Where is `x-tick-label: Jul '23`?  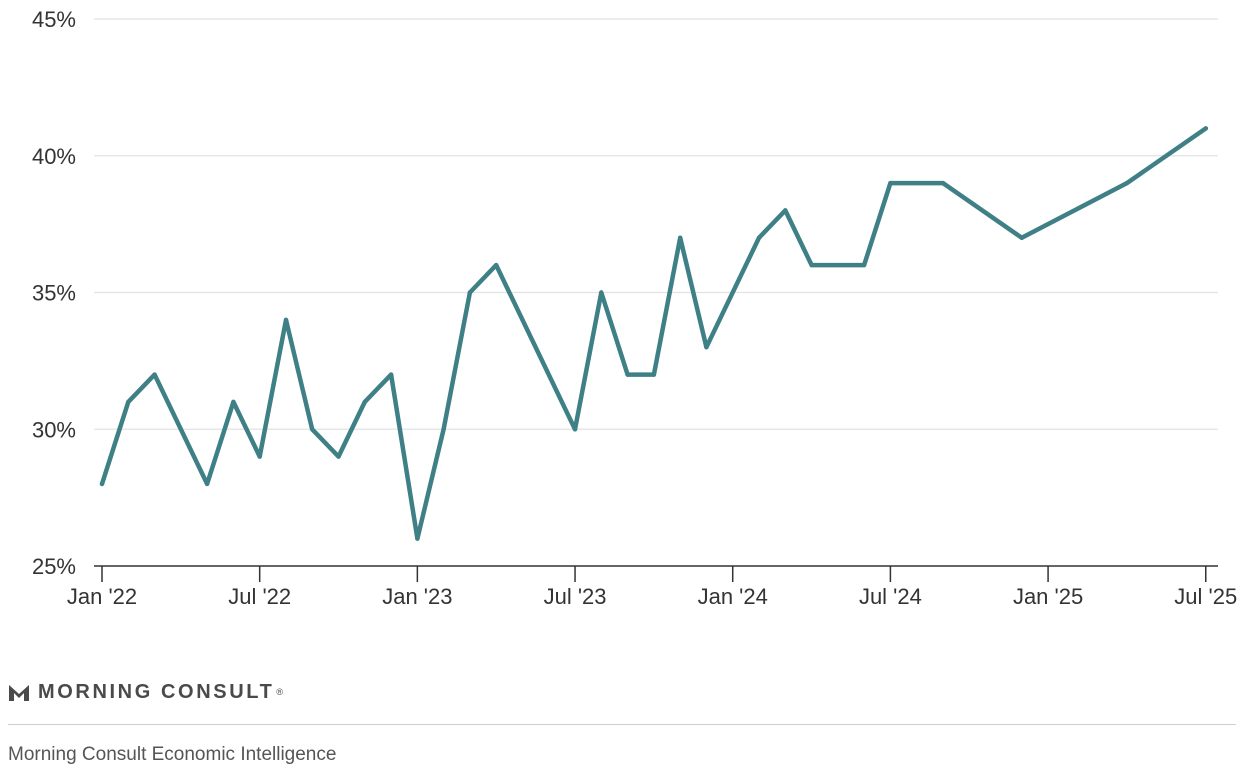
x-tick-label: Jul '23 is located at coordinates (575, 596).